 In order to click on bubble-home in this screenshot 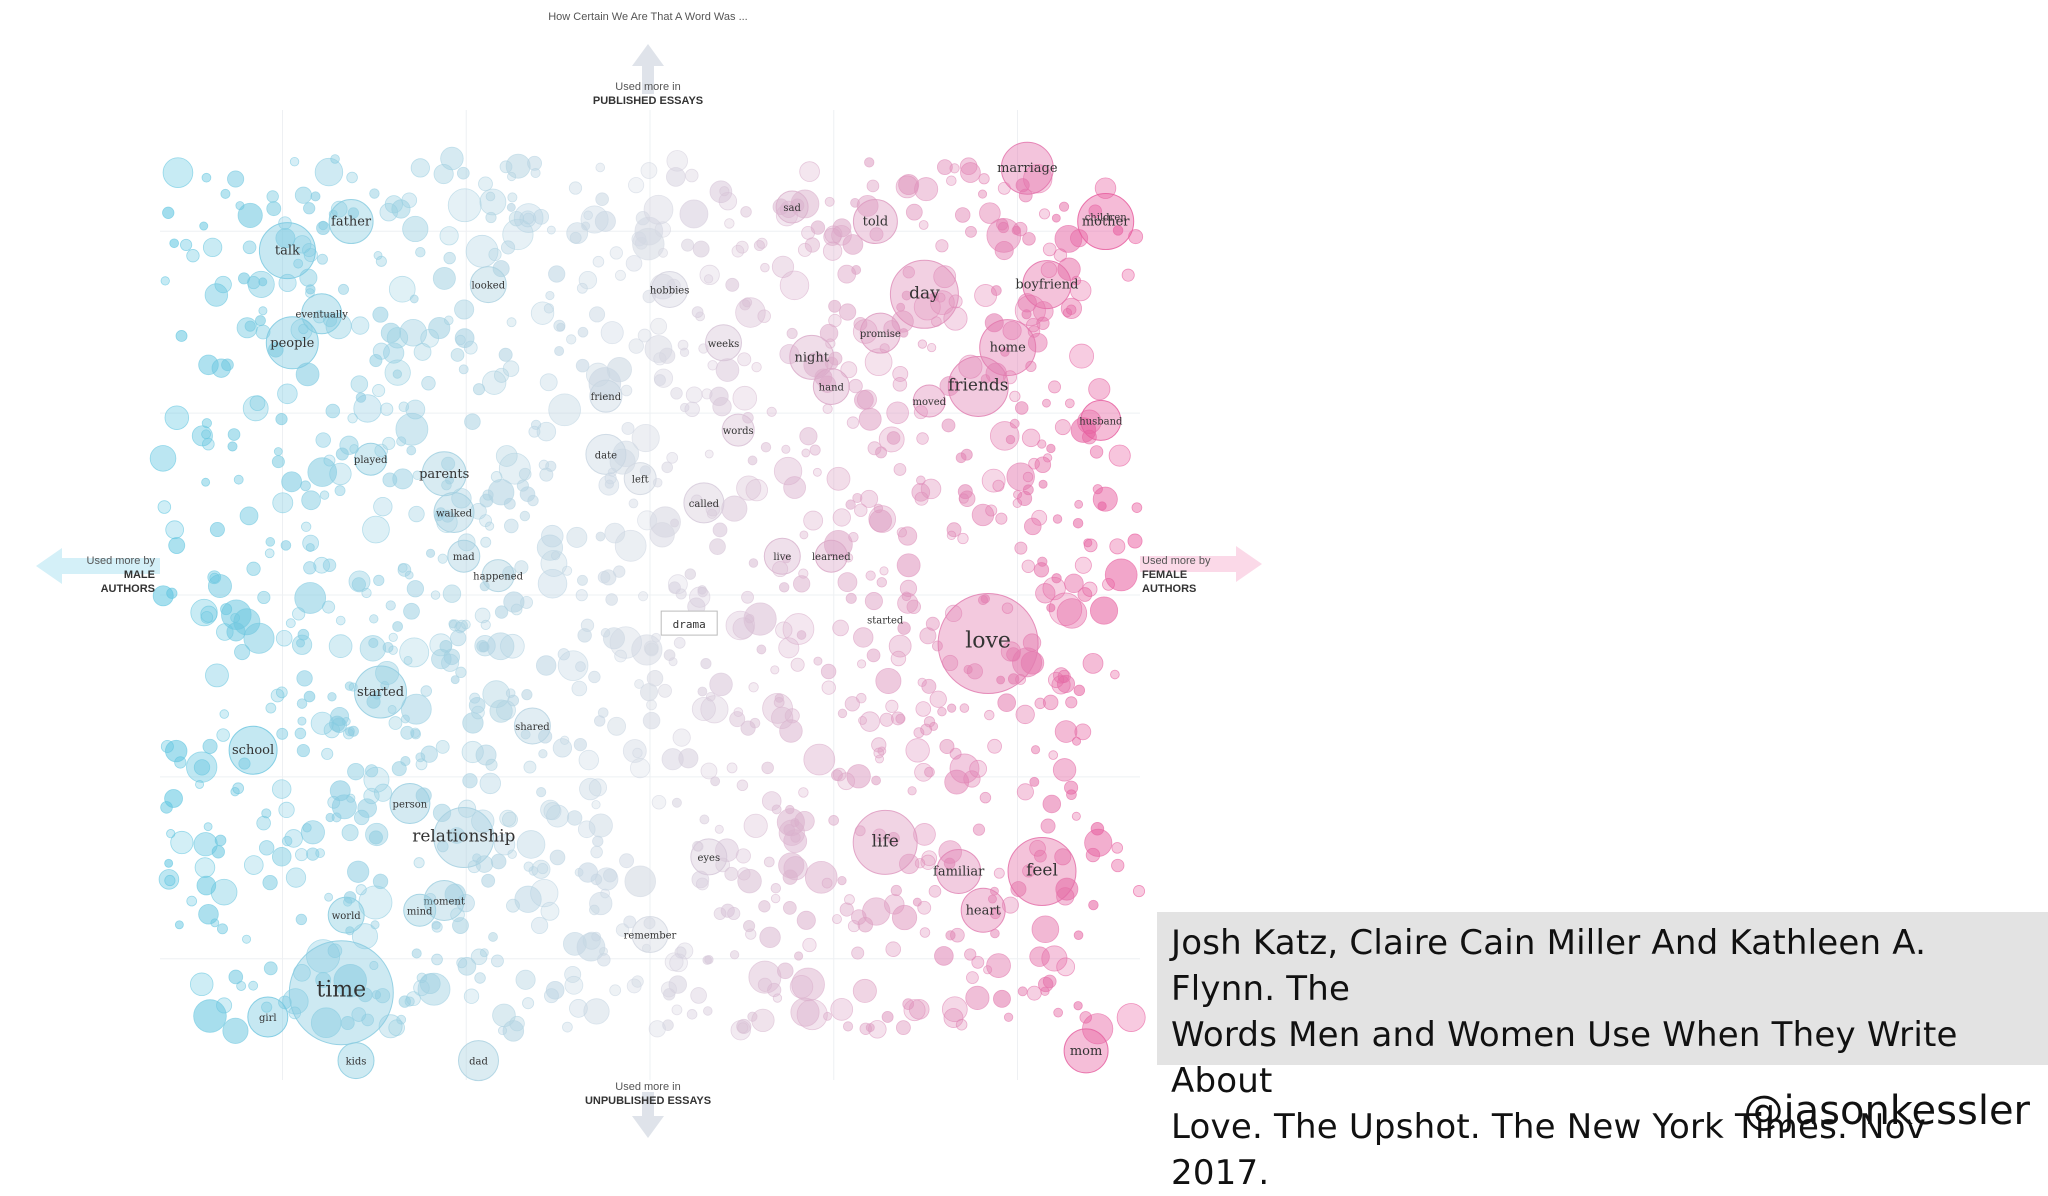, I will do `click(1008, 348)`.